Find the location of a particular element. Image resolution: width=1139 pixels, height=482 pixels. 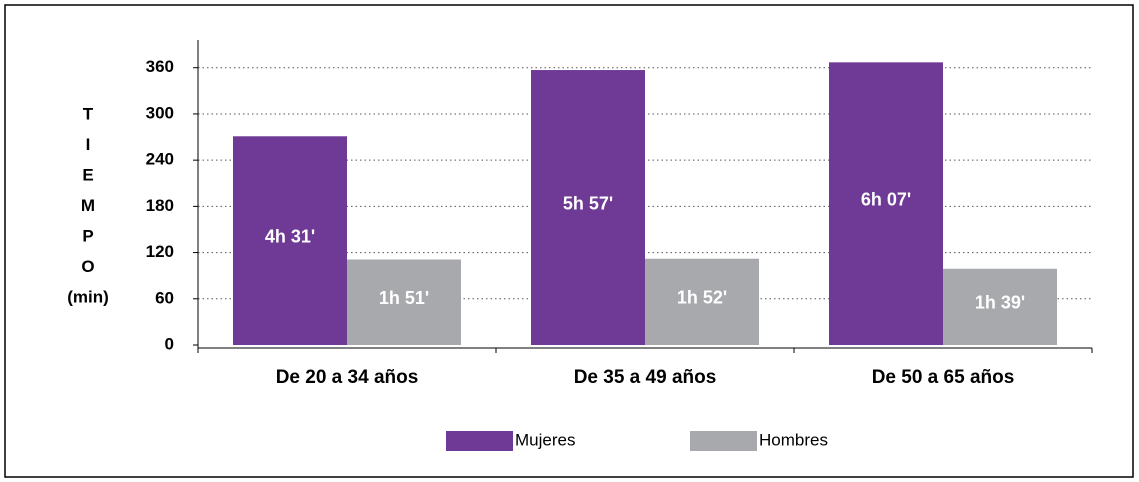

y-axis-label: O is located at coordinates (87, 266).